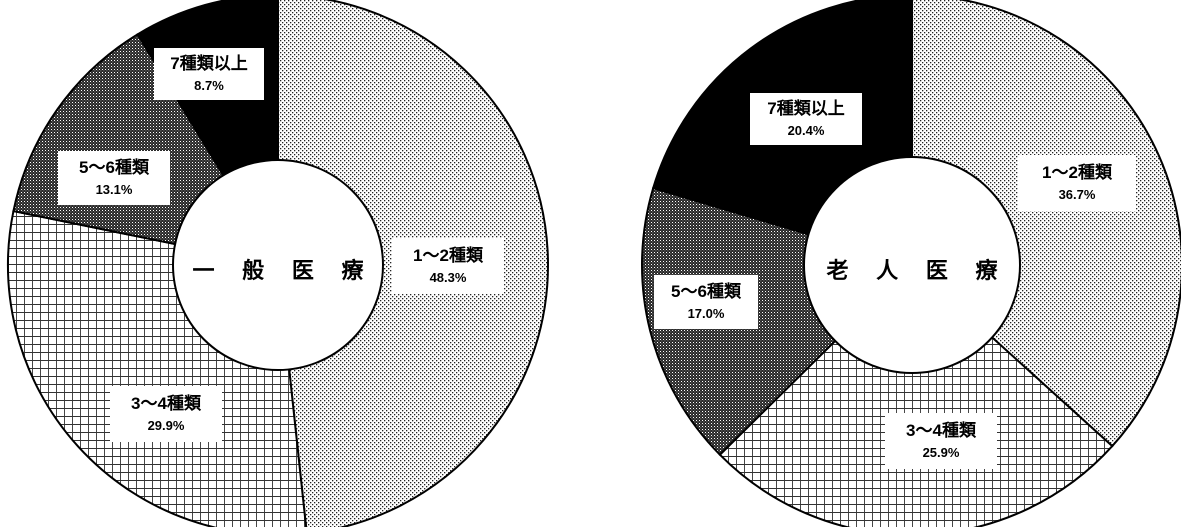  Describe the element at coordinates (1077, 194) in the screenshot. I see `value-label: 36.7%` at that location.